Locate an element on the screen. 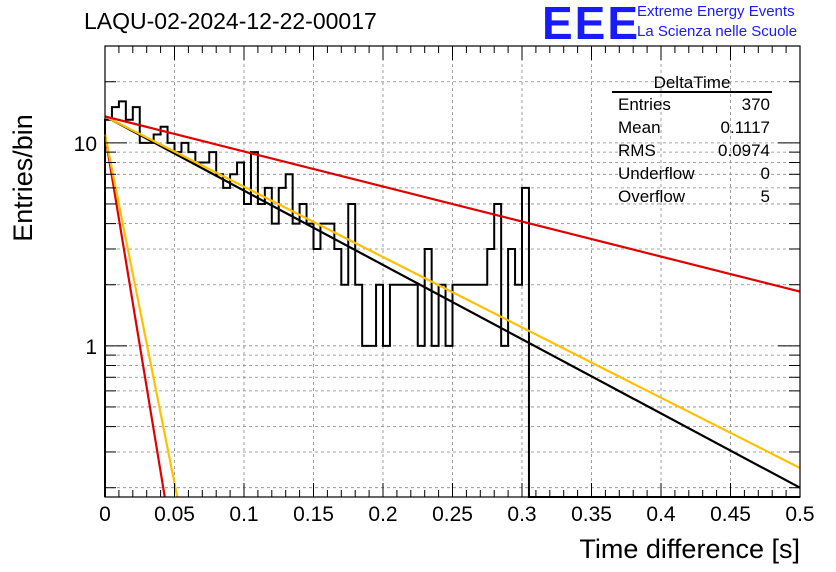  stats-box-title: DeltaTime is located at coordinates (692, 82).